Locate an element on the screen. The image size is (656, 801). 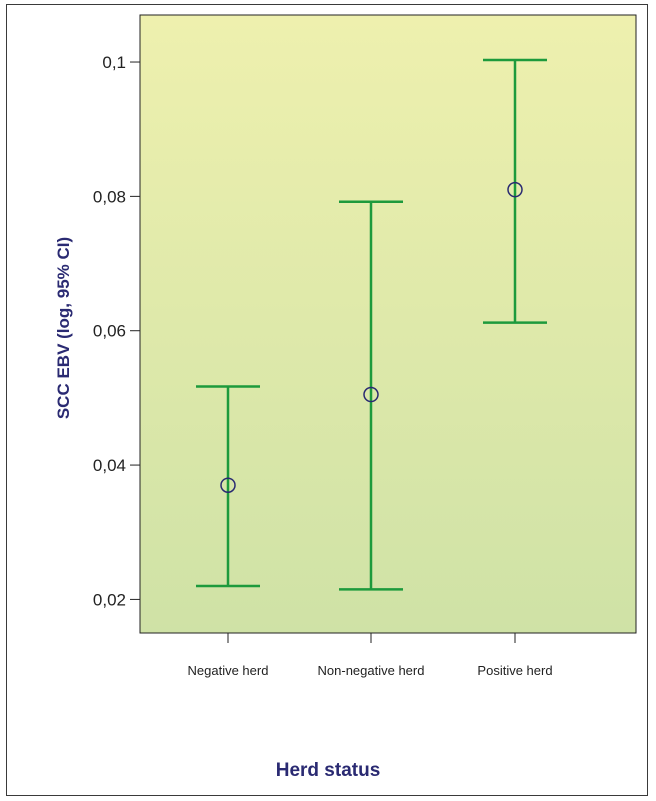
y-tick-label: 0,06 is located at coordinates (109, 331).